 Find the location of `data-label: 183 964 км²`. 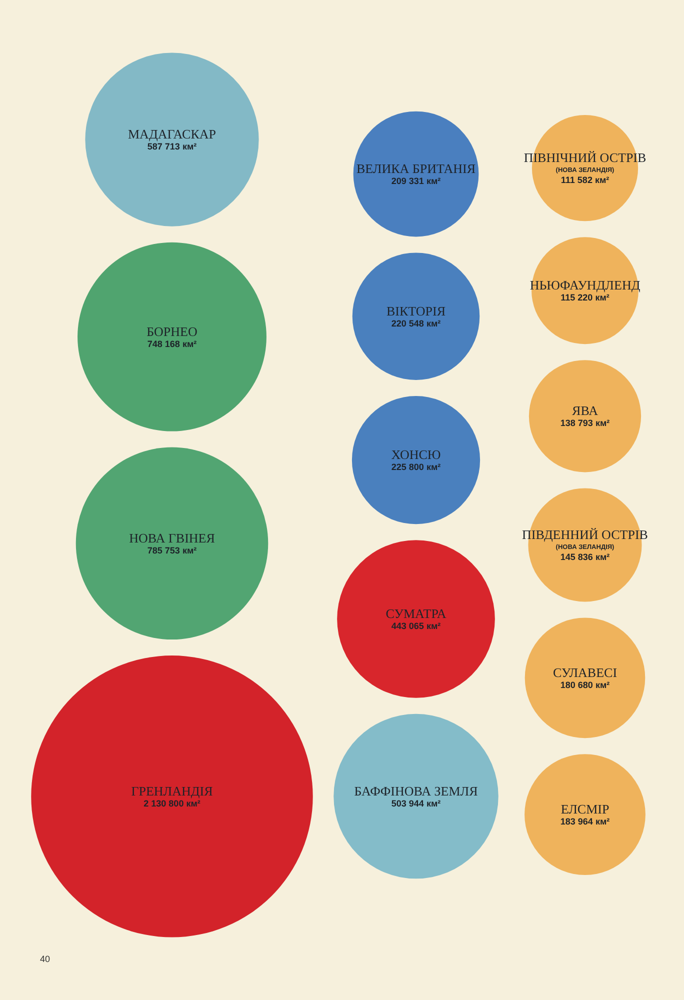

data-label: 183 964 км² is located at coordinates (585, 821).